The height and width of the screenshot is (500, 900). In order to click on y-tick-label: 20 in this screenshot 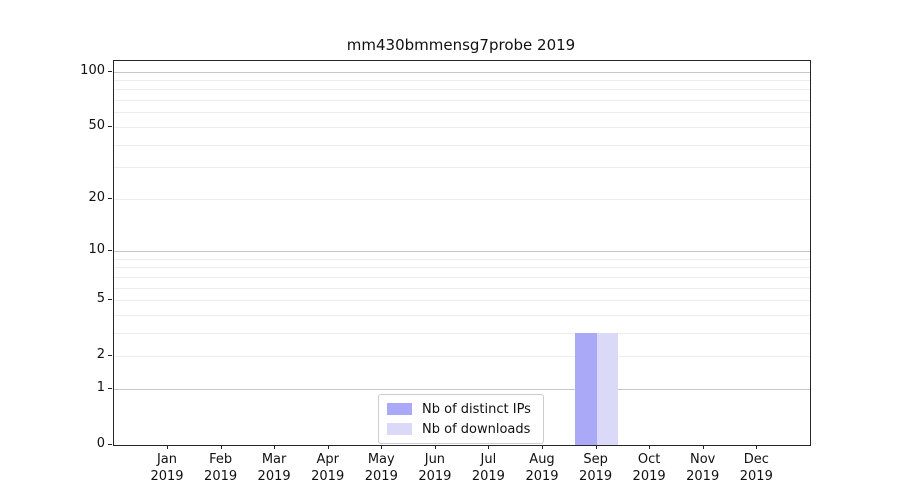, I will do `click(96, 197)`.